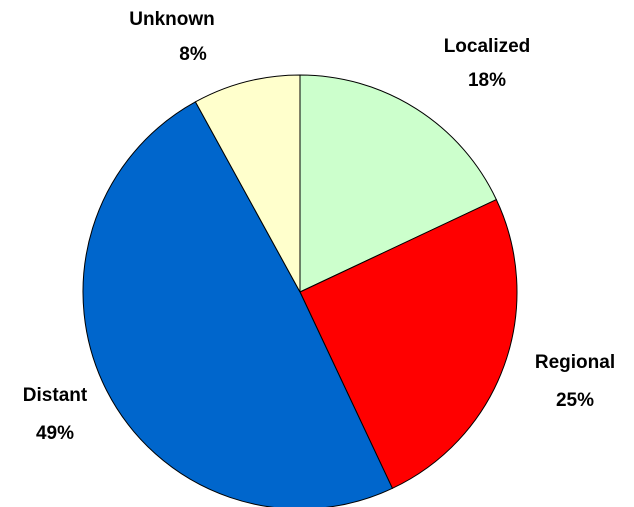  I want to click on slice-value-label: 18%, so click(487, 80).